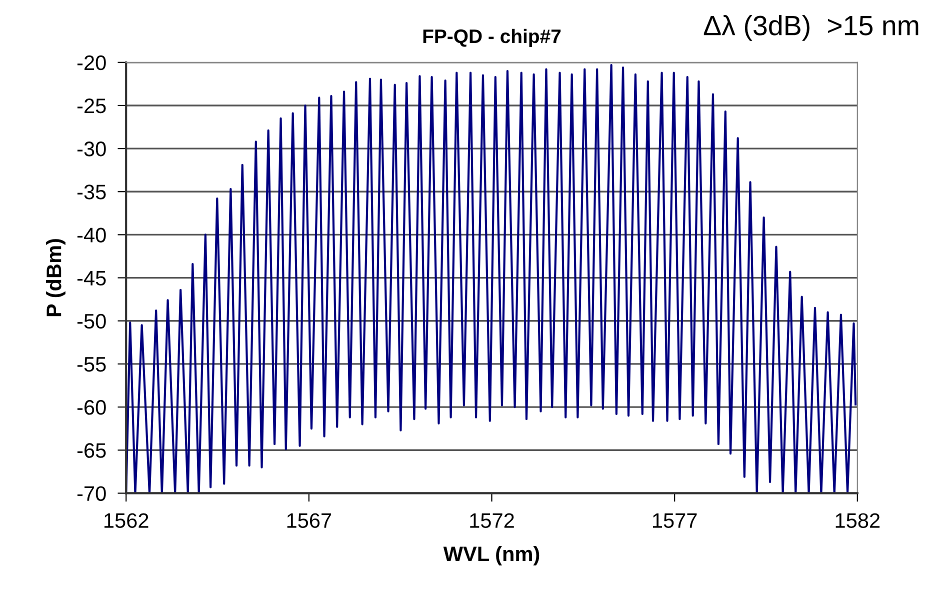 This screenshot has height=600, width=934. I want to click on y-tick-label: -35, so click(91, 192).